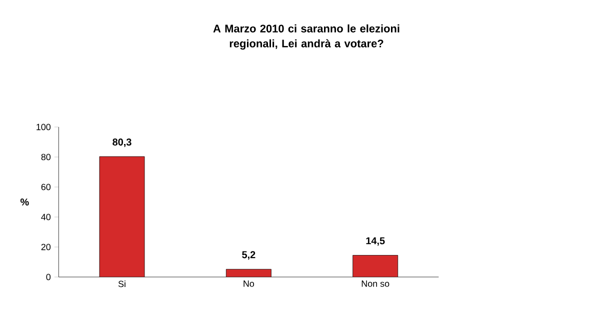 The height and width of the screenshot is (335, 613). Describe the element at coordinates (24, 202) in the screenshot. I see `y-axis-title: %` at that location.